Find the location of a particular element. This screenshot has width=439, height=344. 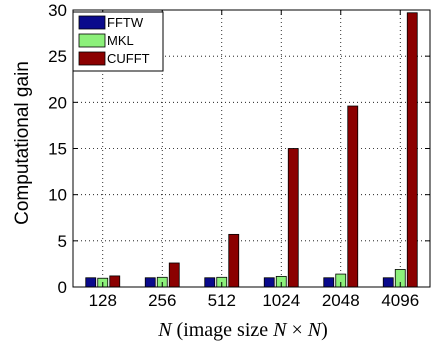

x-axis-label-mid: (image size is located at coordinates (223, 330).